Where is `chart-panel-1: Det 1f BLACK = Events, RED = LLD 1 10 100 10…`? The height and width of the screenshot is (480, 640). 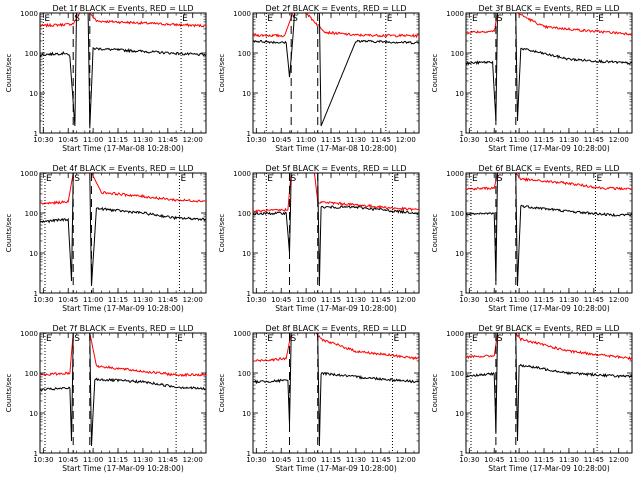
chart-panel-1: Det 1f BLACK = Events, RED = LLD 1 10 100 10… is located at coordinates (106, 78).